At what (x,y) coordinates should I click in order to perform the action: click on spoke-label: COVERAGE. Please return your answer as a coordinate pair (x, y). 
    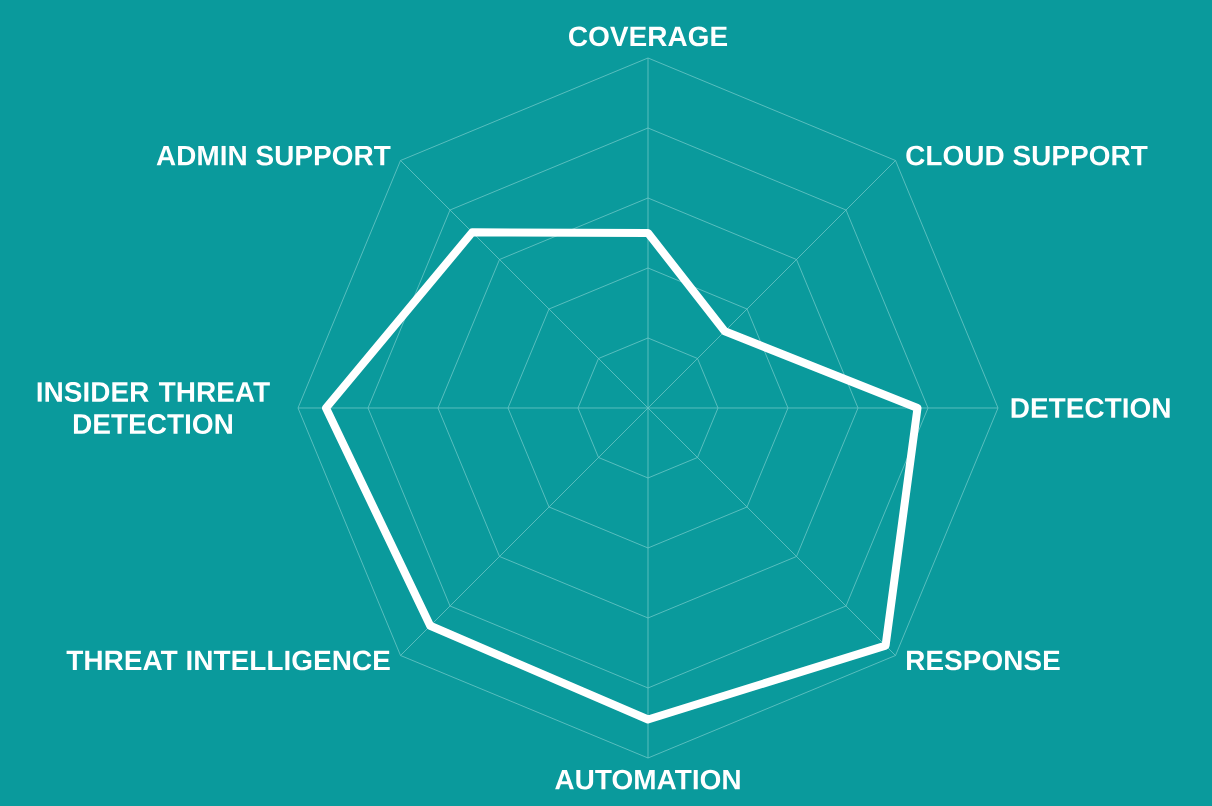
    Looking at the image, I should click on (648, 36).